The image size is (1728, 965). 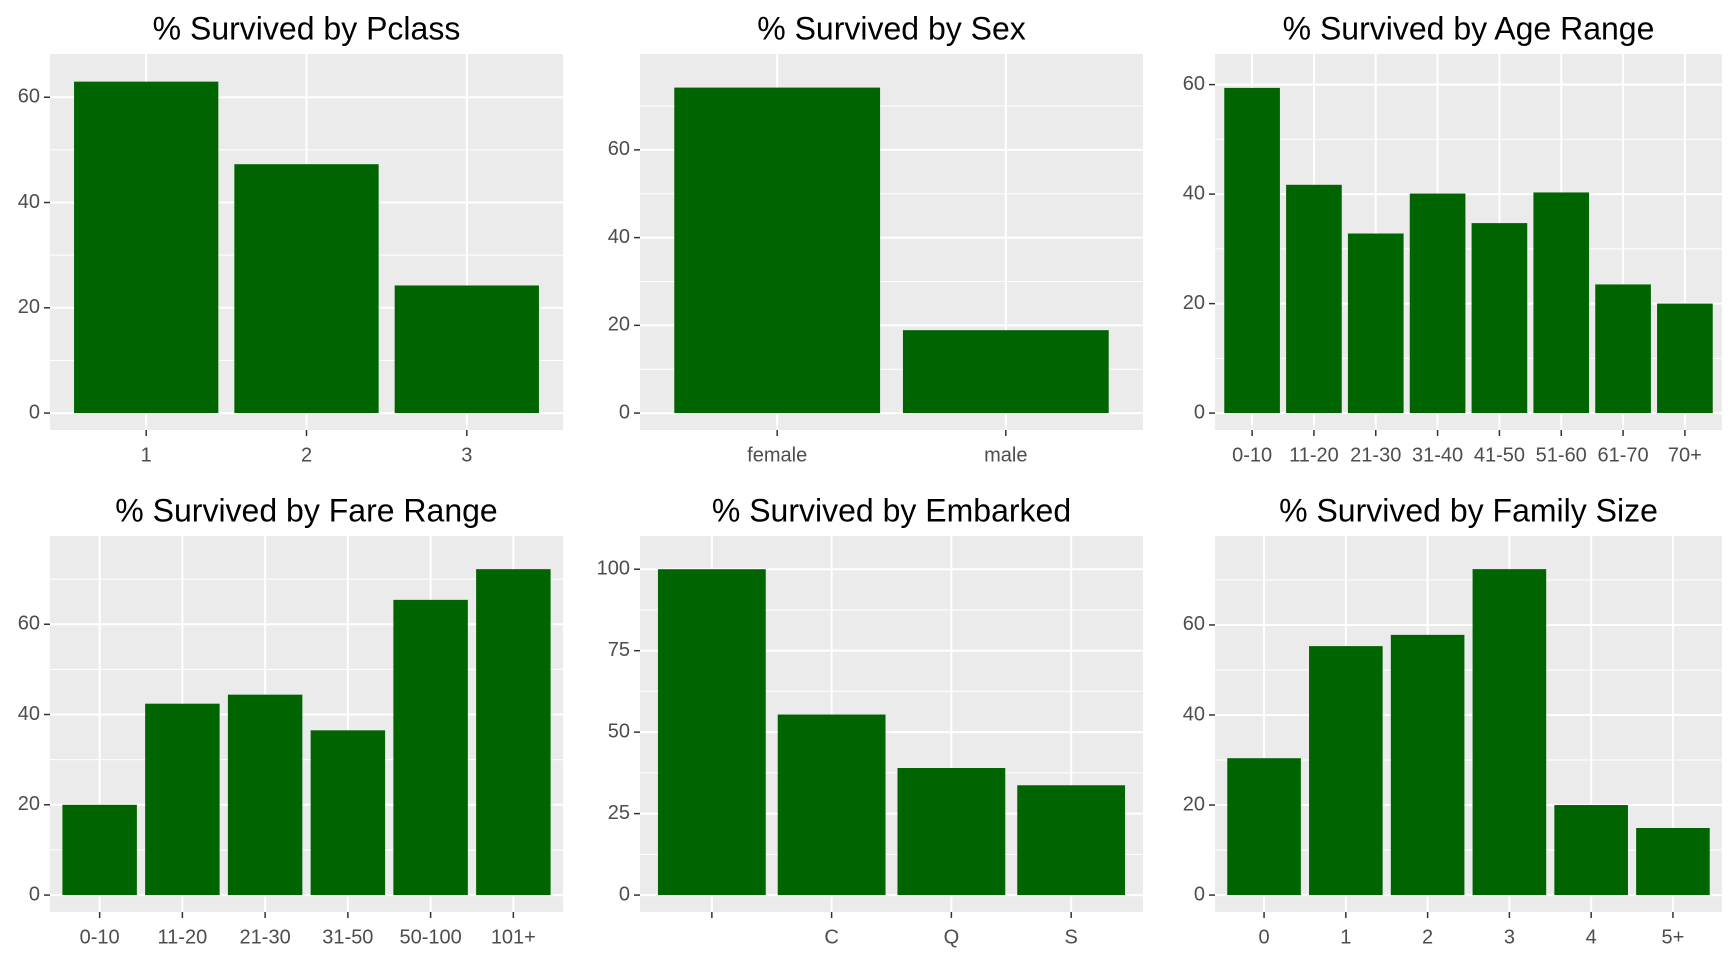 What do you see at coordinates (619, 813) in the screenshot?
I see `y-tick-label: 25` at bounding box center [619, 813].